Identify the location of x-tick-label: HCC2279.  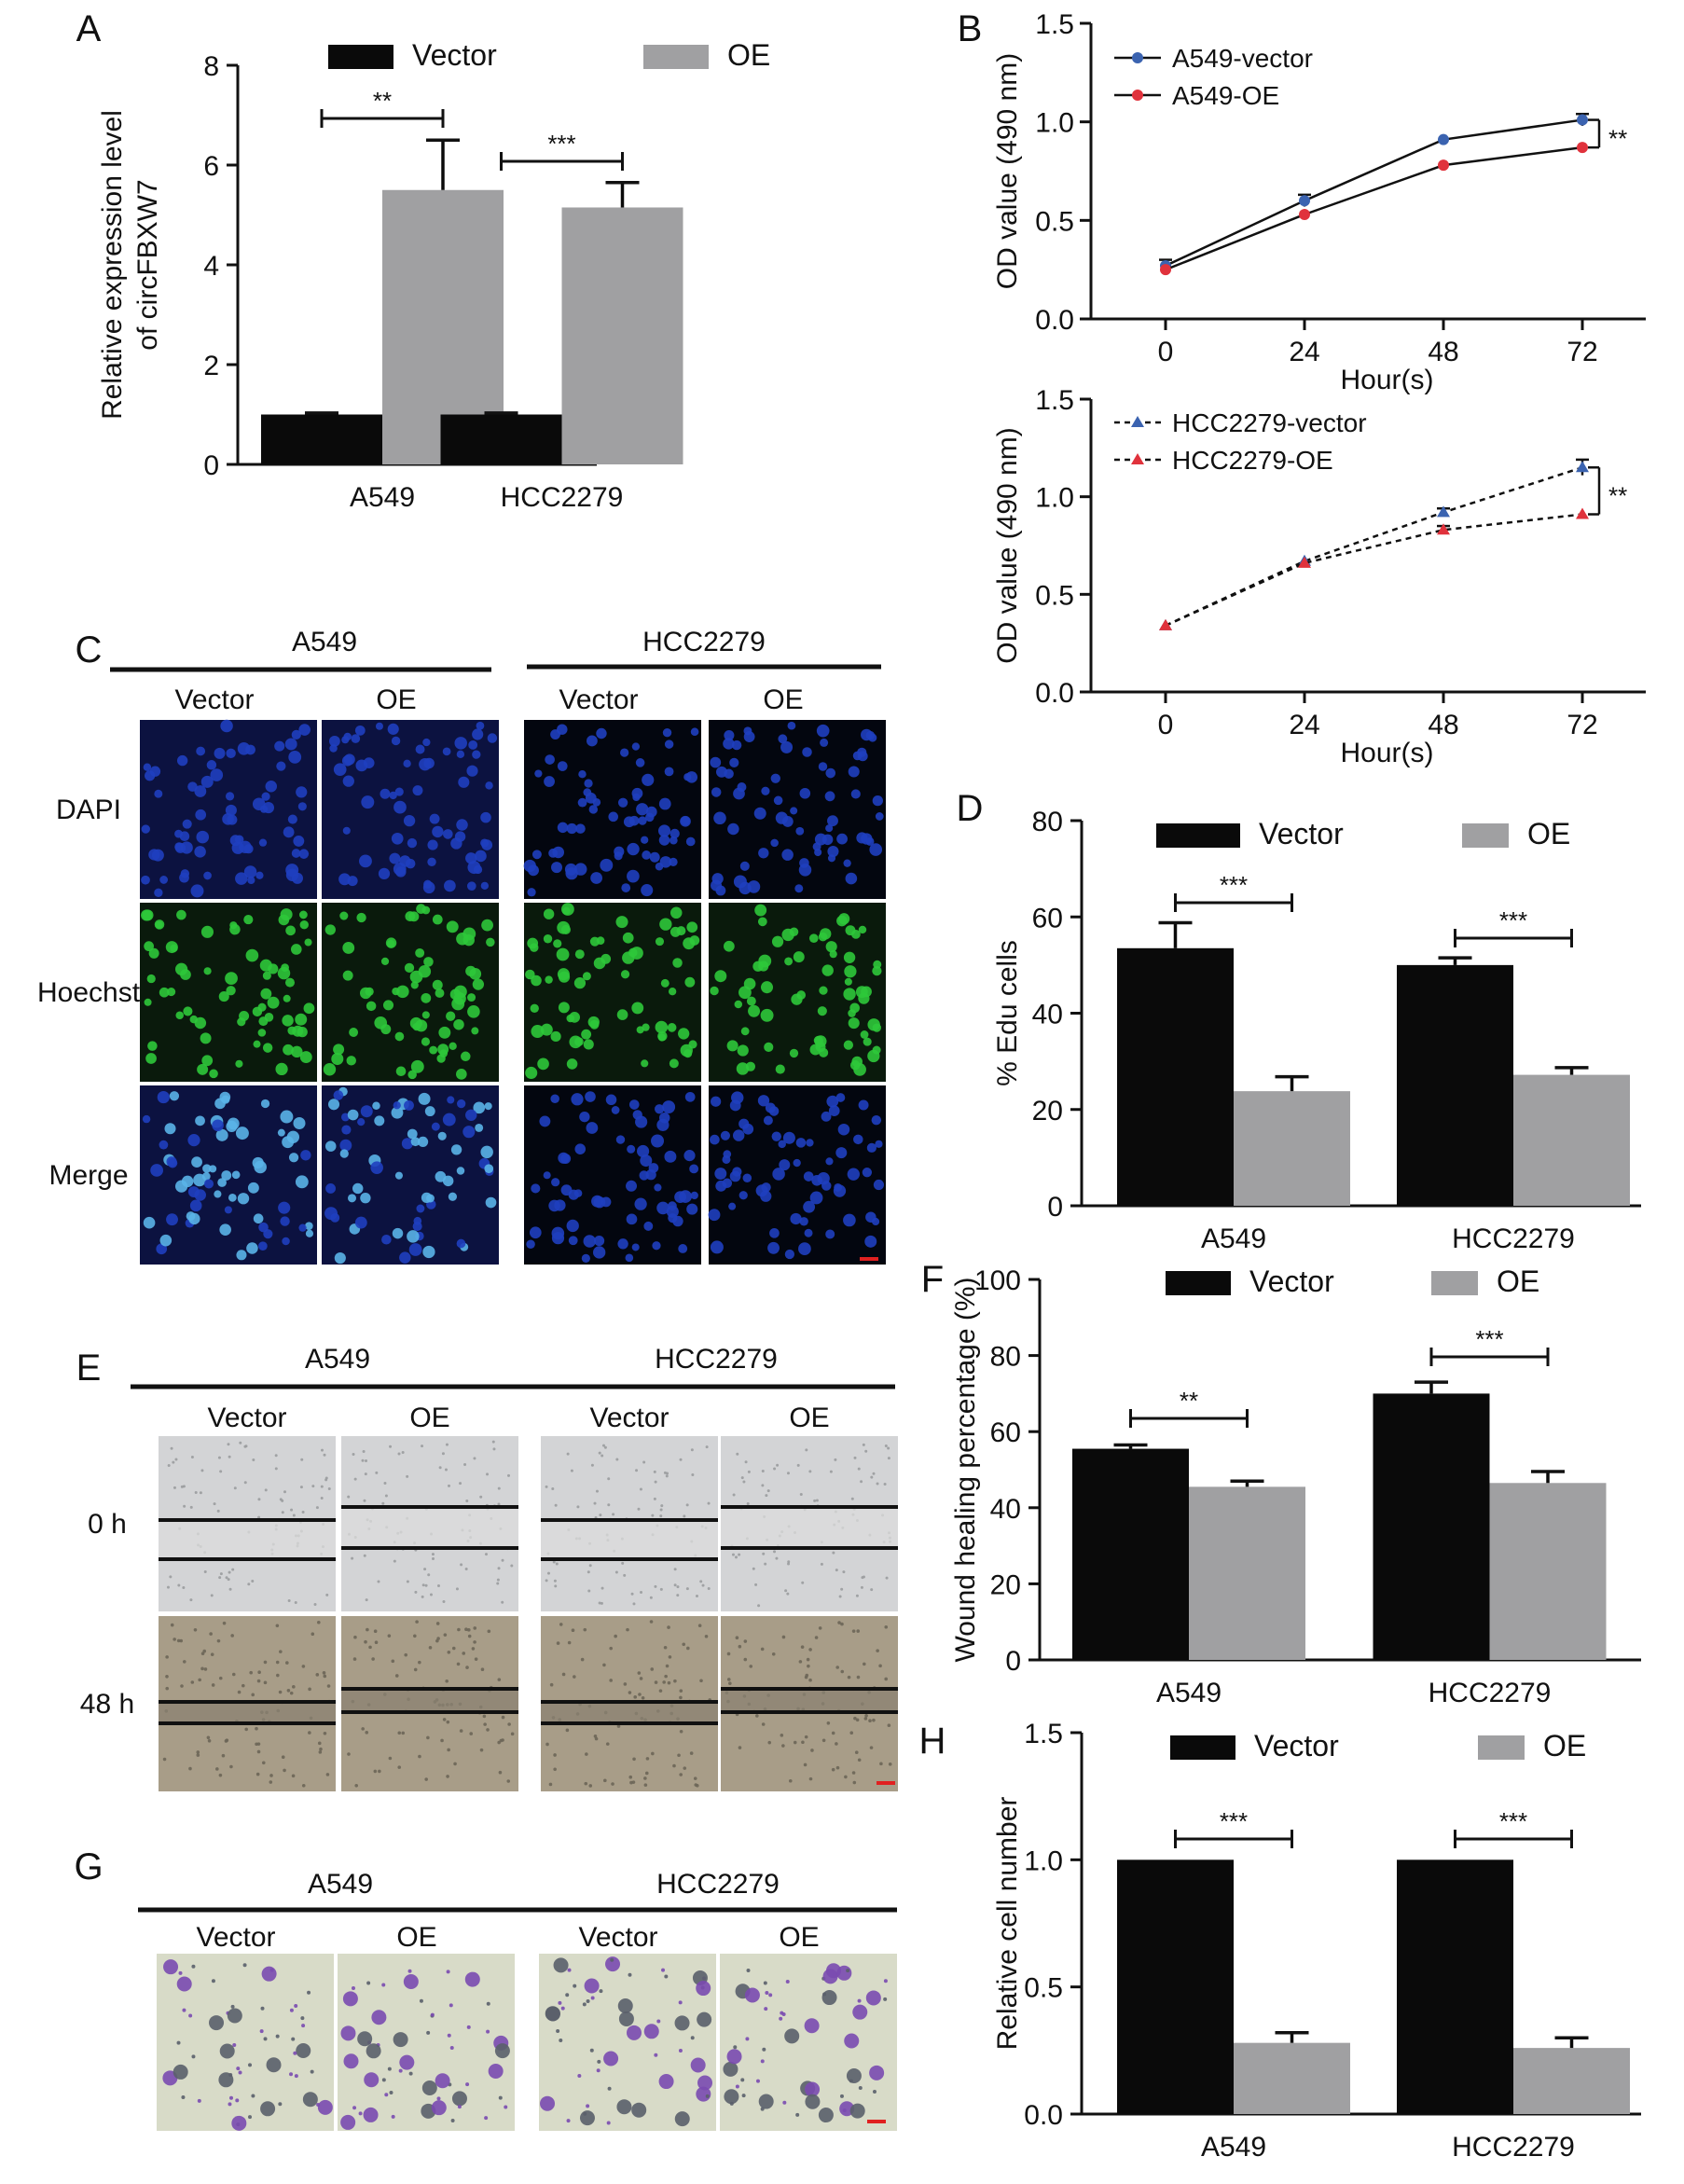
(562, 498).